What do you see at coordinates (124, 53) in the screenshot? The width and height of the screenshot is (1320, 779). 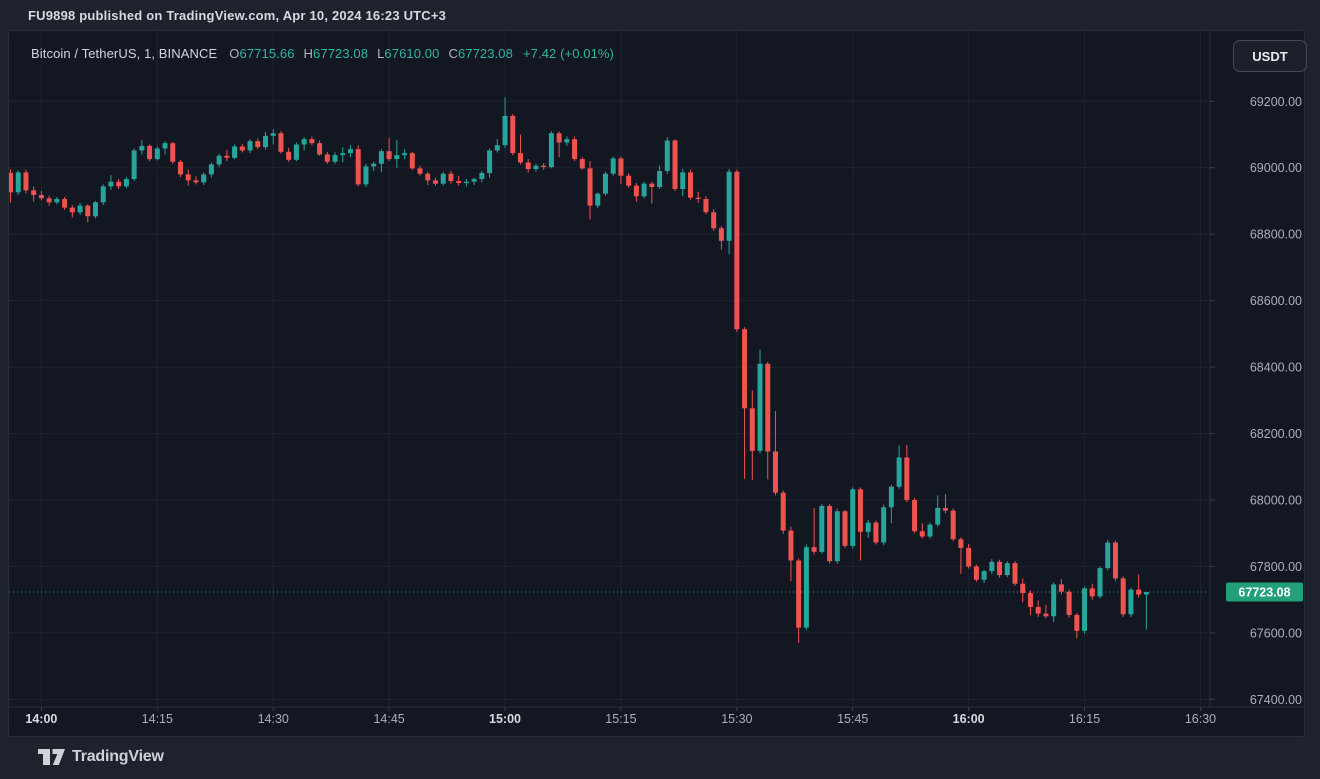 I see `symbol-title: Bitcoin / TetherUS, 1, BINANCE` at bounding box center [124, 53].